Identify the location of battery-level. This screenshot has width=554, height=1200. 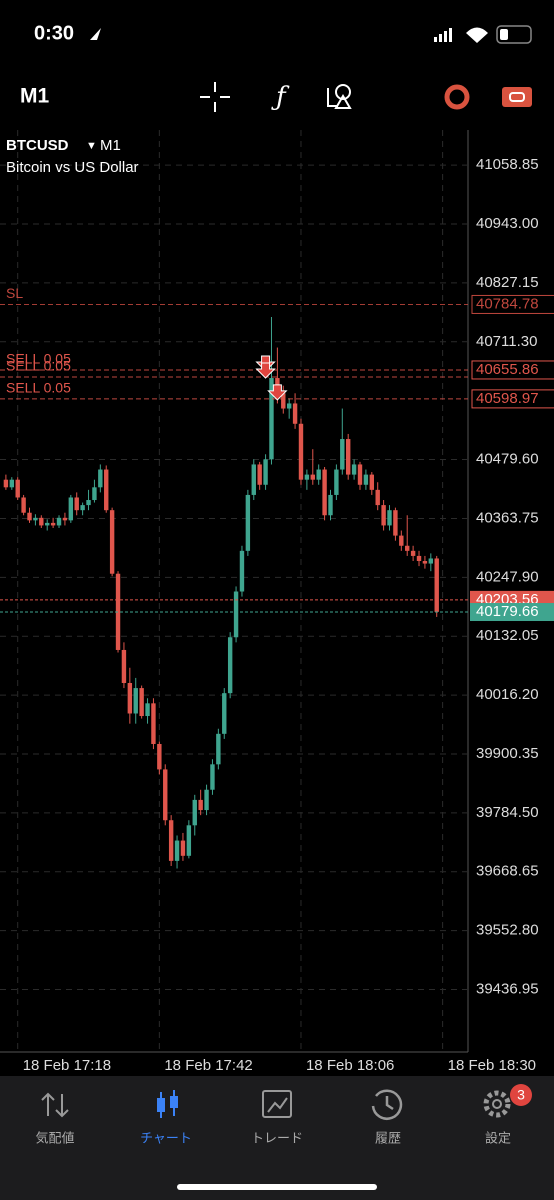
(504, 34).